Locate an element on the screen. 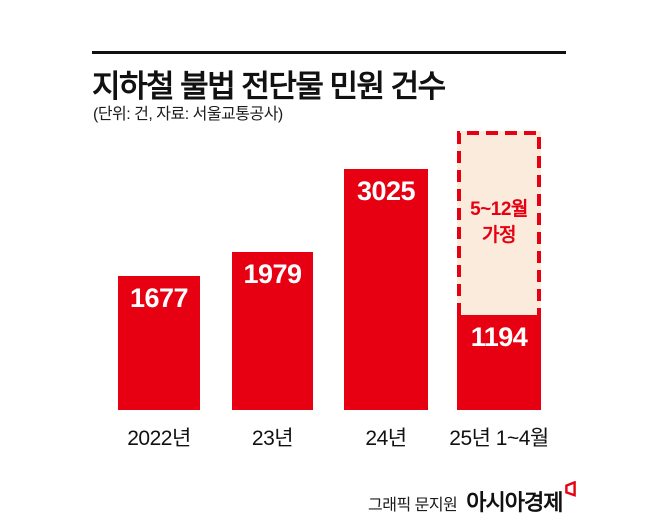 The image size is (658, 526). credit-footer: 그래픽 문지원 아시아경제 is located at coordinates (472, 499).